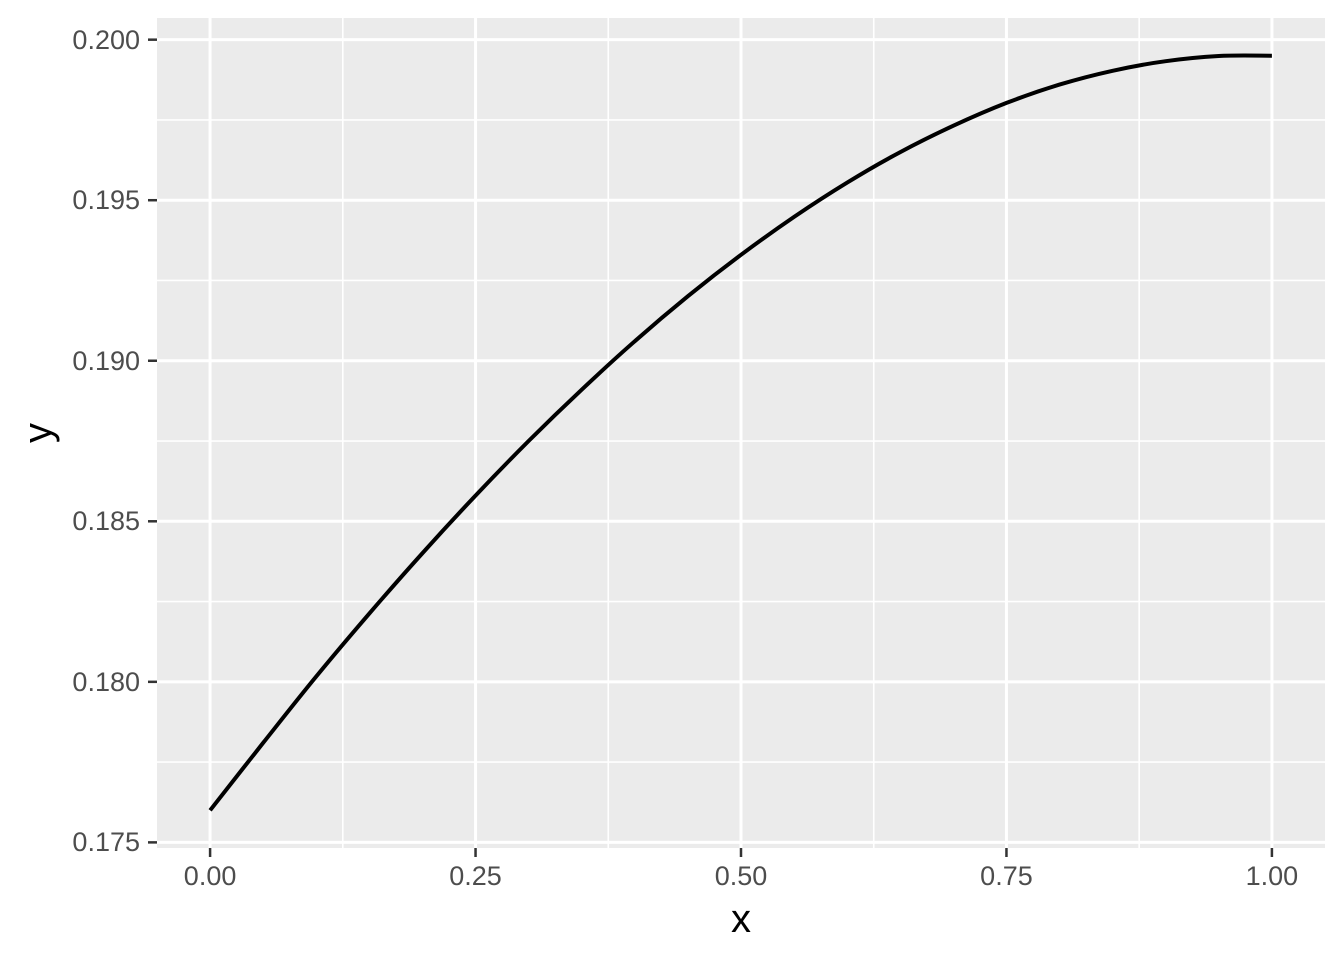 This screenshot has height=960, width=1344. Describe the element at coordinates (1006, 876) in the screenshot. I see `x-tick-label: 0.75` at that location.